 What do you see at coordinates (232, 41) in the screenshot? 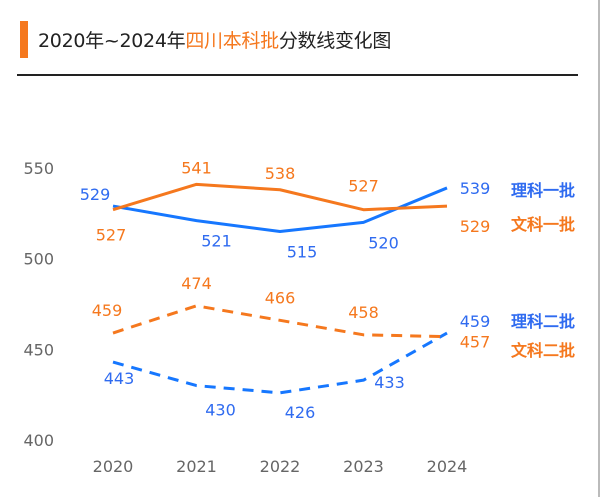
I see `title-highlight: 四川本科批` at bounding box center [232, 41].